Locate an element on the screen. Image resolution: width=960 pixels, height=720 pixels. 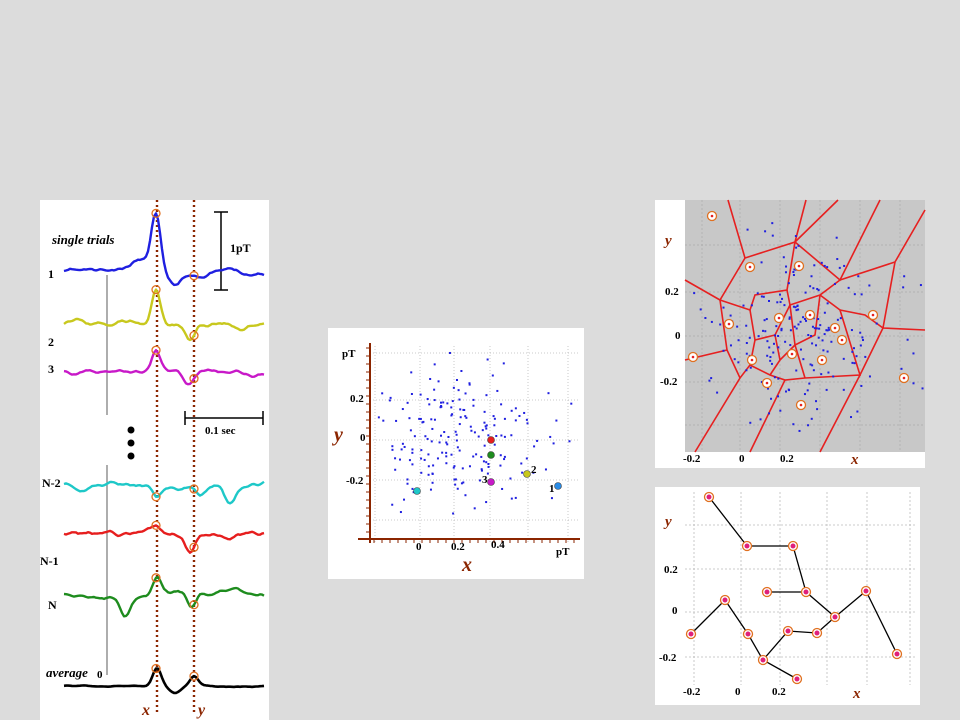
y-latency-label: y is located at coordinates (202, 710).